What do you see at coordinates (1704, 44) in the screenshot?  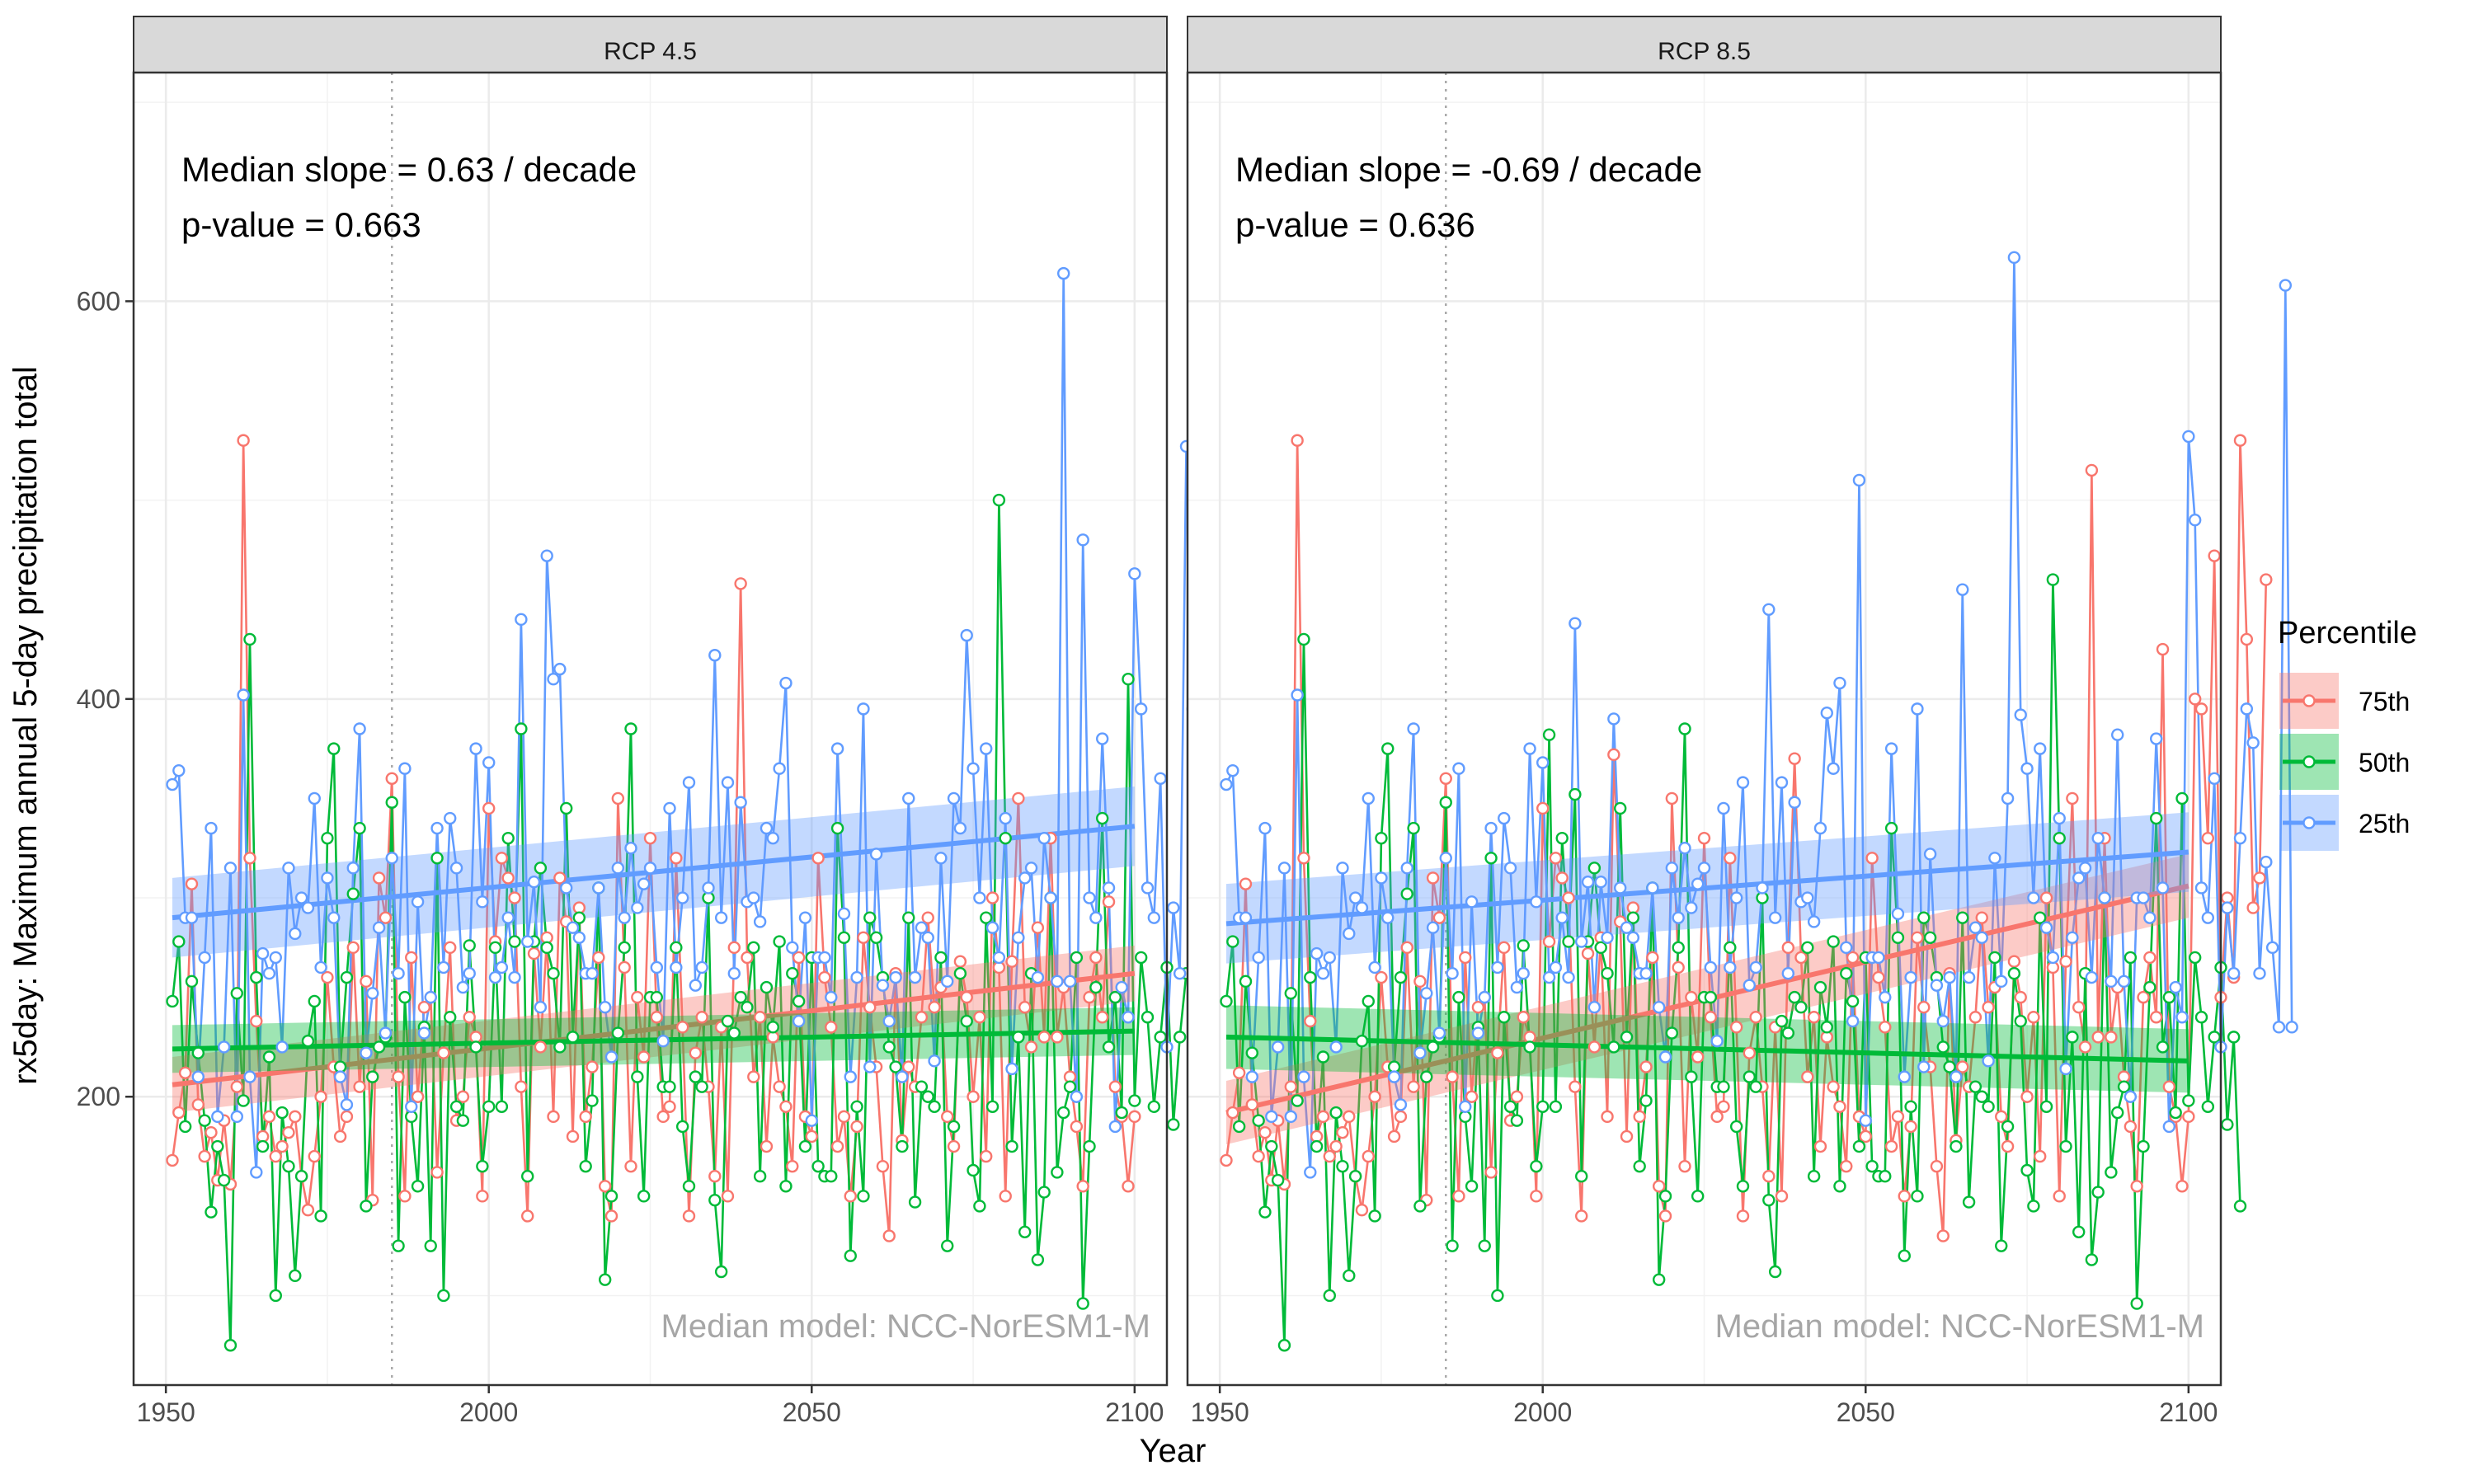 I see `facet-strip` at bounding box center [1704, 44].